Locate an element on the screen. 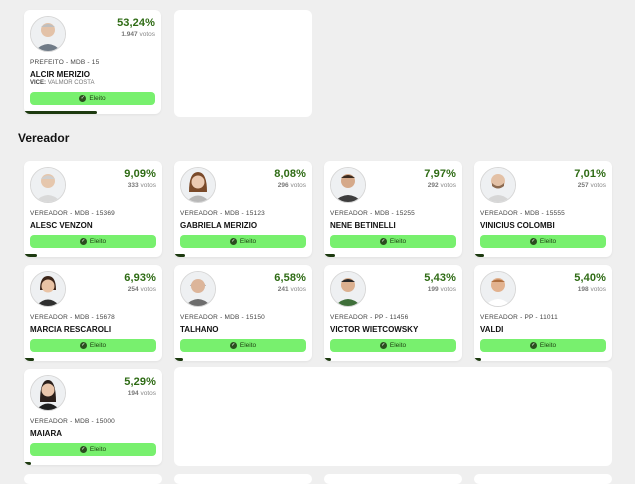  candidate-role: VEREADOR - PP - 11011 is located at coordinates (519, 317).